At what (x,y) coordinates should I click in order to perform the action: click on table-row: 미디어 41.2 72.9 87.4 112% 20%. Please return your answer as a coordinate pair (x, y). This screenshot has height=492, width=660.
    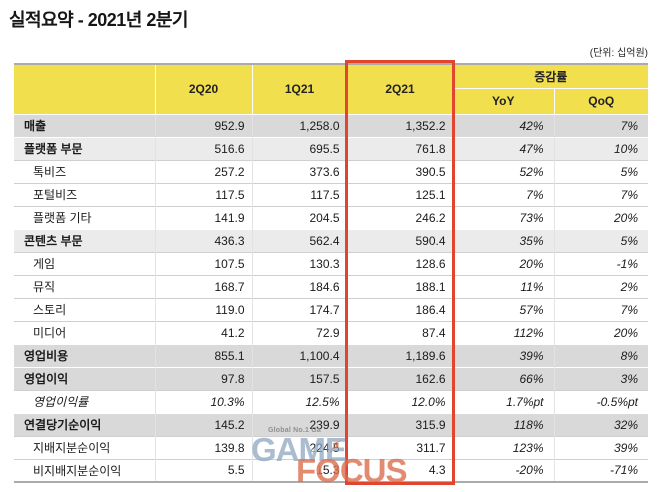
    Looking at the image, I should click on (331, 332).